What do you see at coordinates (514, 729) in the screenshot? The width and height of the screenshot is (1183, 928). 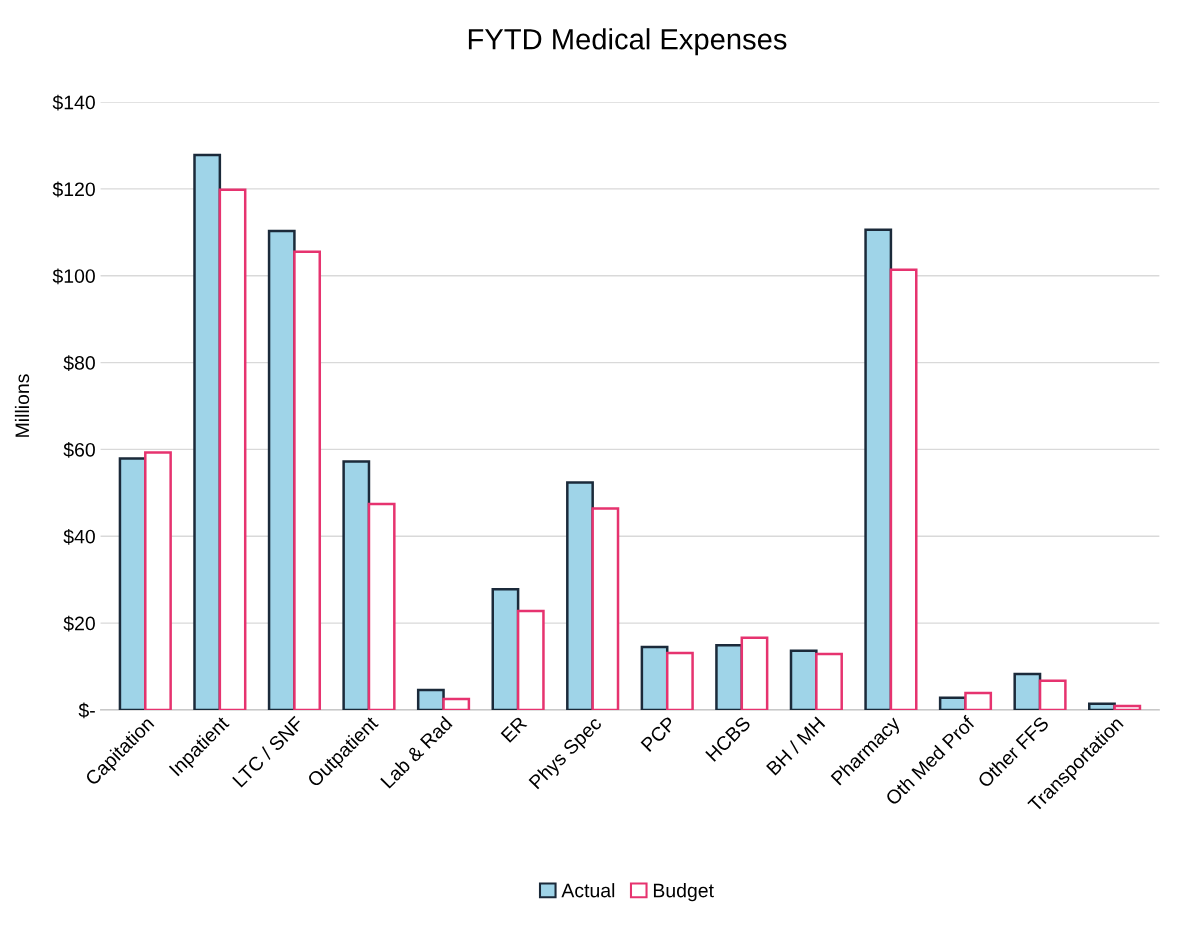 I see `x-tick-label: ER` at bounding box center [514, 729].